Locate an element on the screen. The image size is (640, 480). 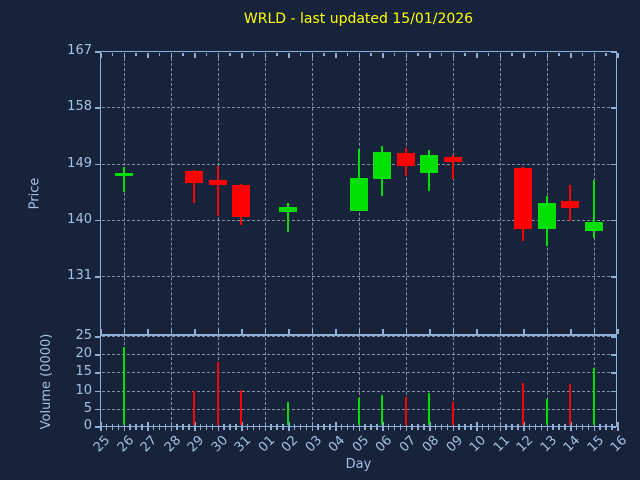
price-tick-label: 167 is located at coordinates (79, 50).